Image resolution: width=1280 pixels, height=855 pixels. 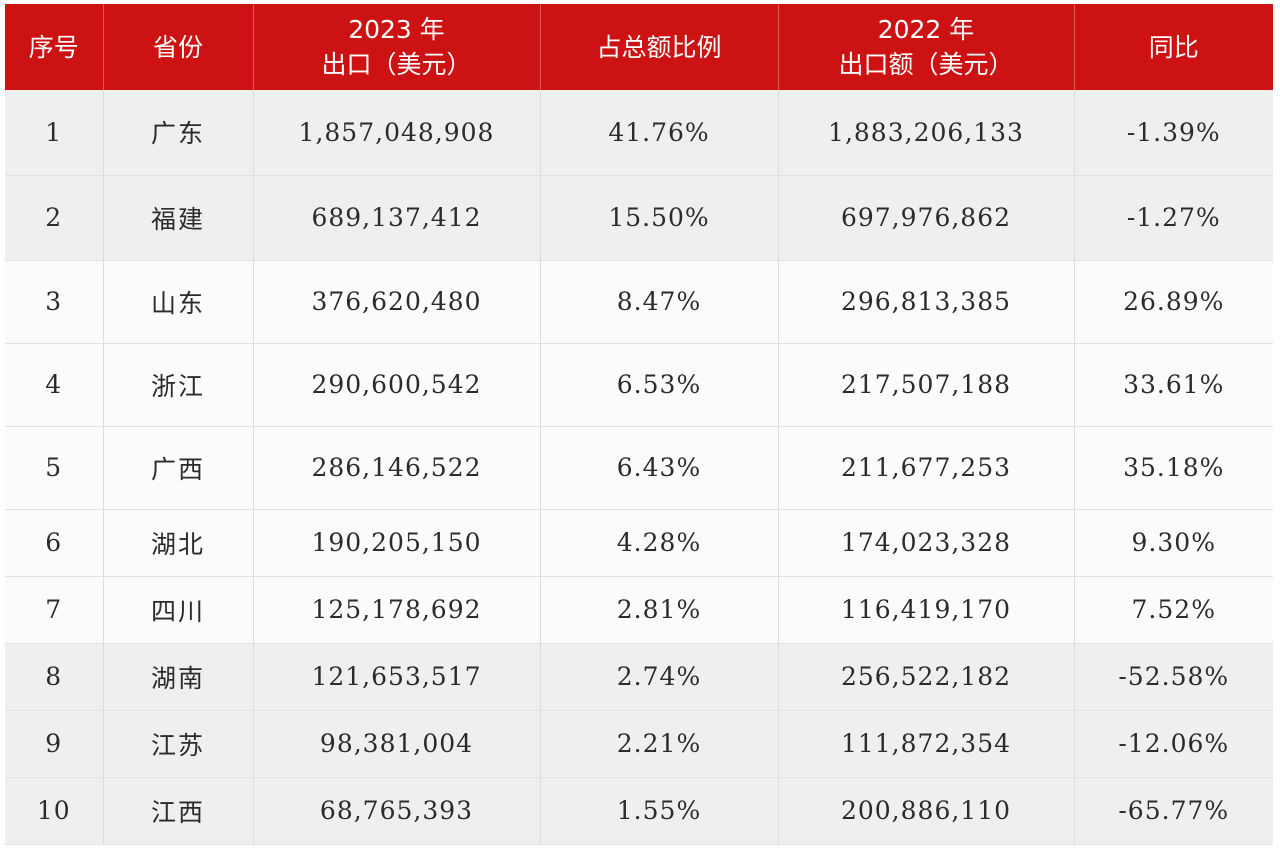 I want to click on header-province: 省份, so click(x=178, y=47).